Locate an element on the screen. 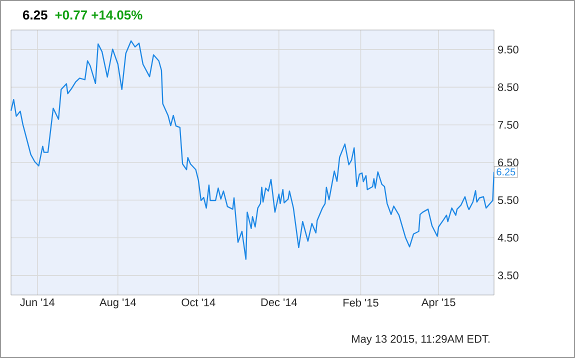  y-tick-label: 5.50 is located at coordinates (508, 200).